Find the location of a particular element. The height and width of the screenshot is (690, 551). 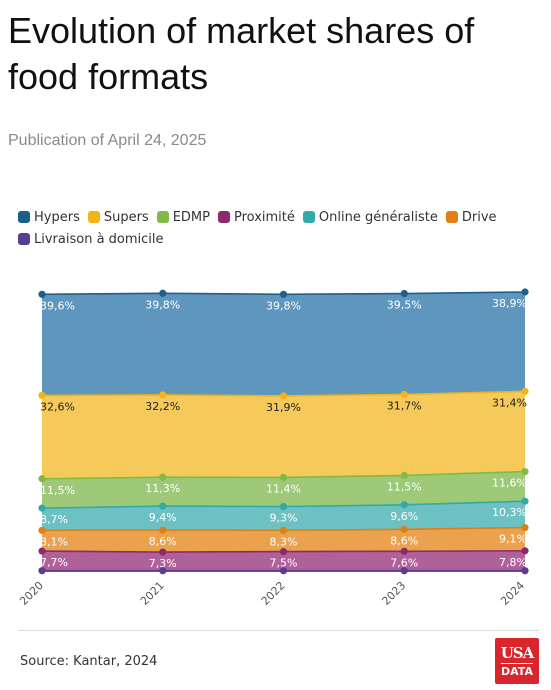

data-label-hypers-2022: 39,8% is located at coordinates (283, 305).